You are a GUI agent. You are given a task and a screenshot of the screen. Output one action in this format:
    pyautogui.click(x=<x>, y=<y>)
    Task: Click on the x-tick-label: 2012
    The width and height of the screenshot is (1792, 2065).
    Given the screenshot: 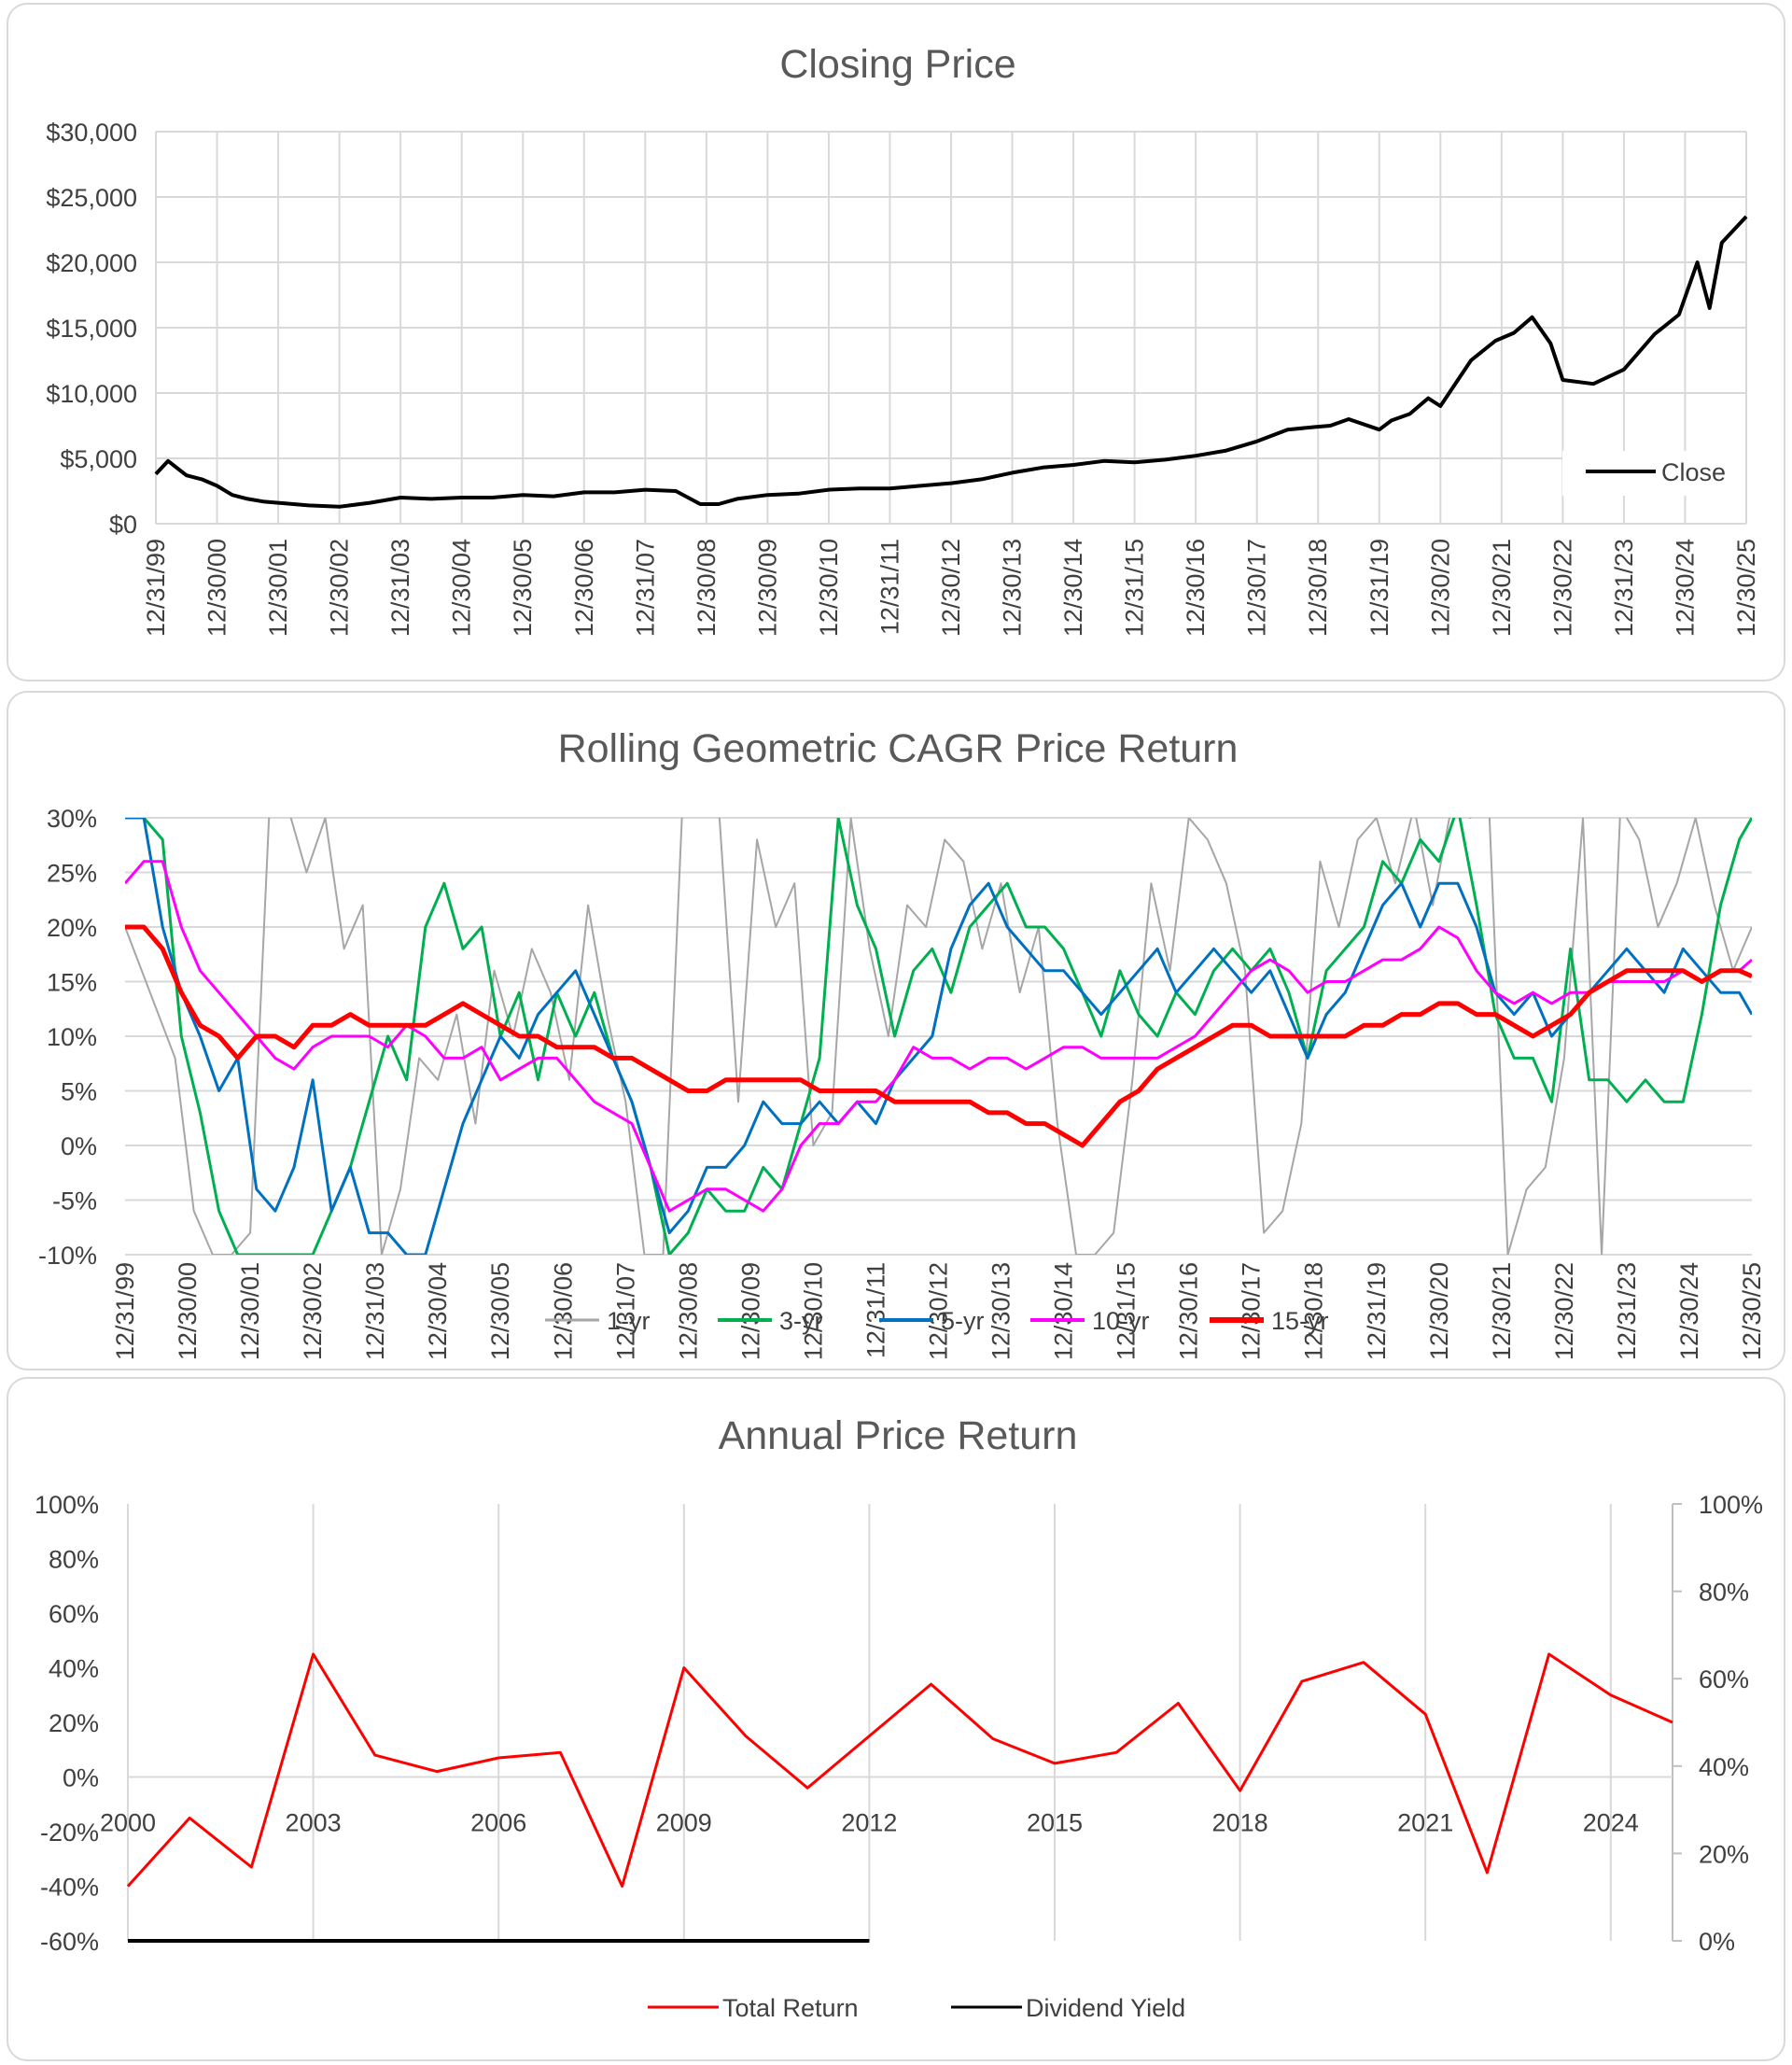 What is the action you would take?
    pyautogui.click(x=869, y=1823)
    